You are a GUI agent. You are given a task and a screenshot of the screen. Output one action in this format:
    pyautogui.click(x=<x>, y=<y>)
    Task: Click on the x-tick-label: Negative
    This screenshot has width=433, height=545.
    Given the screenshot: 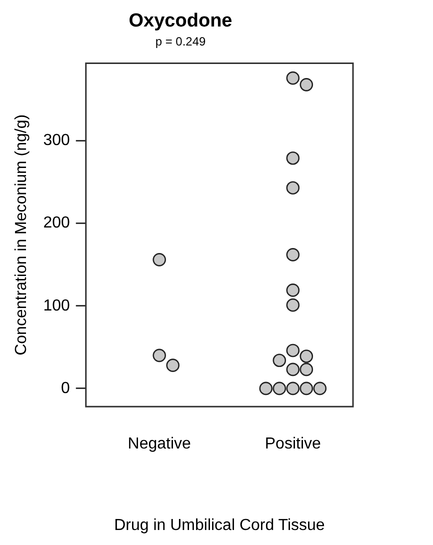 What is the action you would take?
    pyautogui.click(x=160, y=444)
    